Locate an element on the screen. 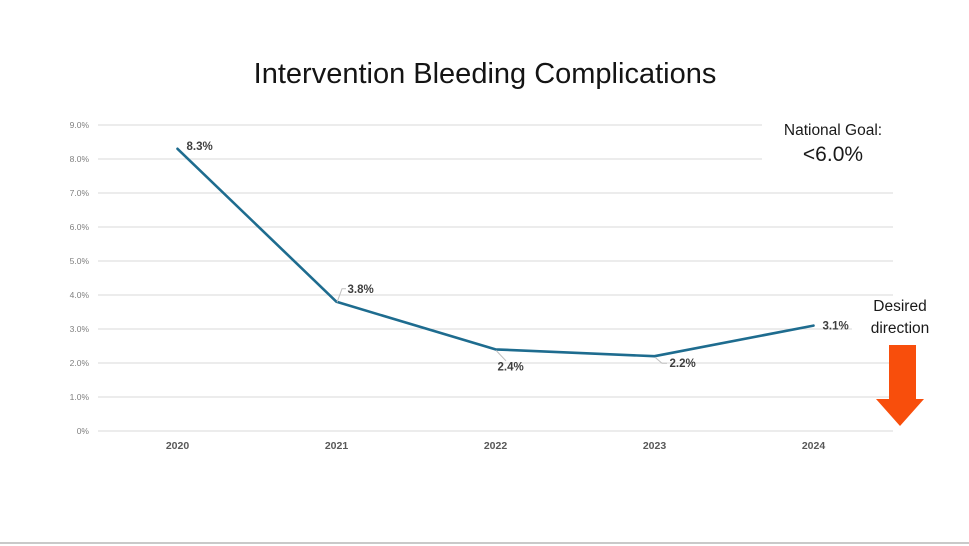 This screenshot has width=969, height=546. data-point-label: 8.3% is located at coordinates (200, 147).